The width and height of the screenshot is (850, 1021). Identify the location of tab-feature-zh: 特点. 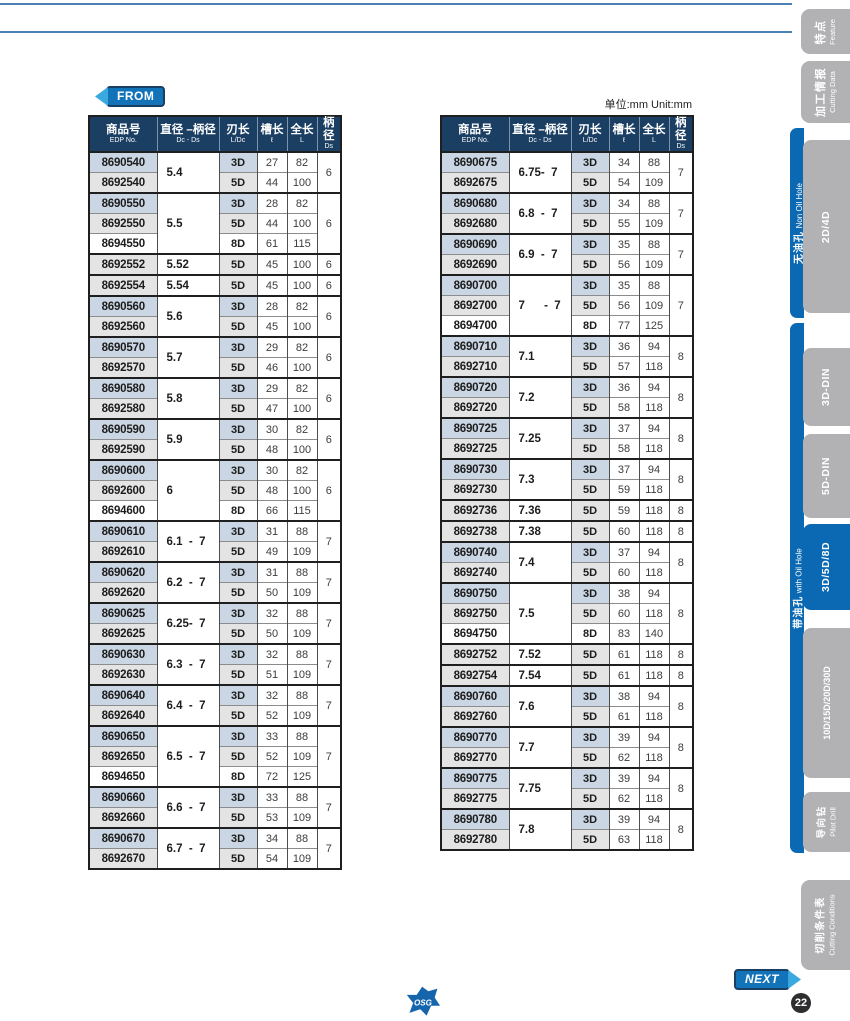
(820, 32).